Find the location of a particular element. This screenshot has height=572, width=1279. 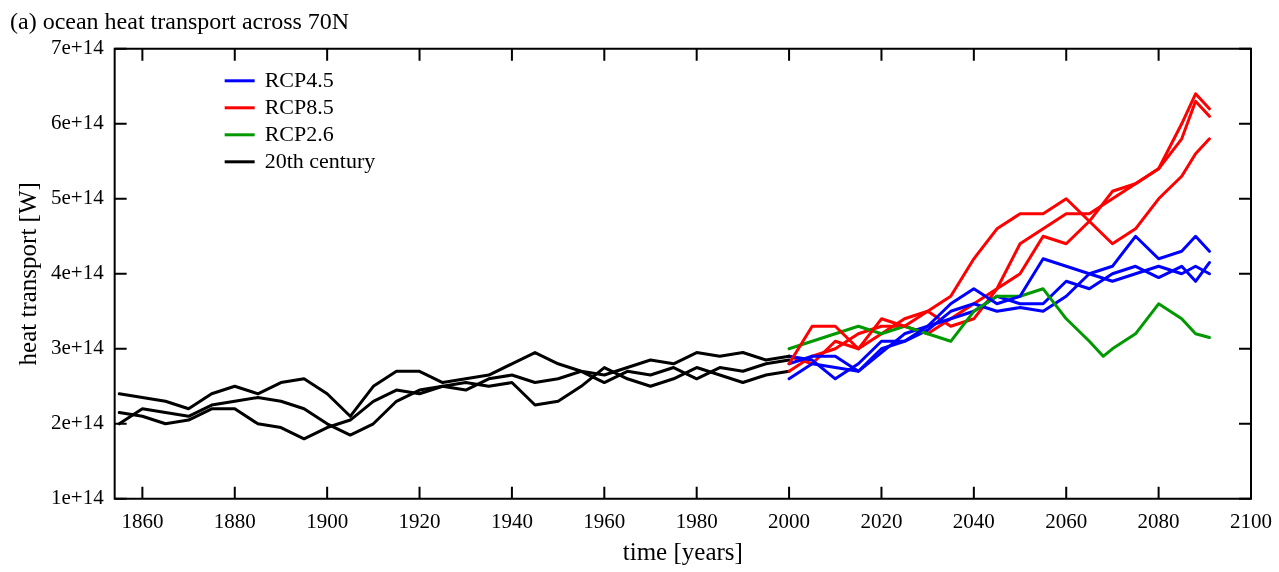

legend-label: RCP4.5 is located at coordinates (299, 79).